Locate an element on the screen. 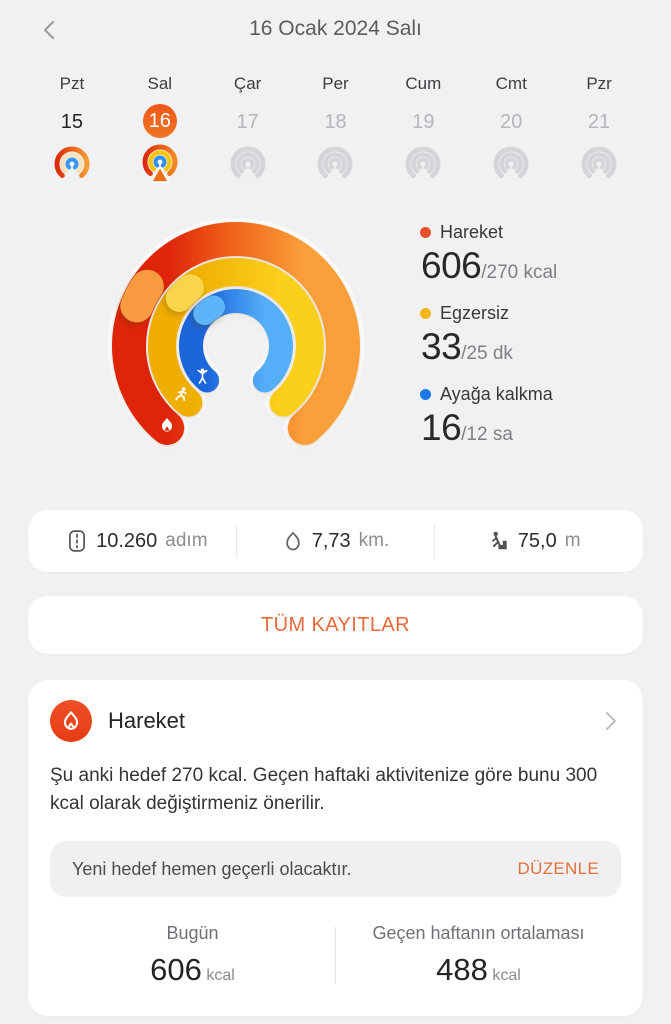  activity-legend: Hareket 606/270 kcal Egzersiz 33/25 dk is located at coordinates (488, 349).